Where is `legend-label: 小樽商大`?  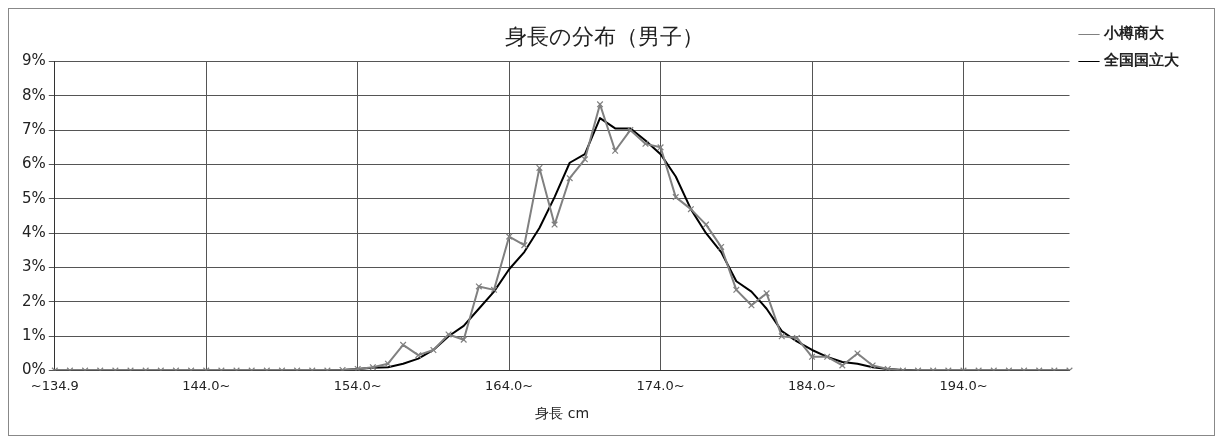
legend-label: 小樽商大 is located at coordinates (1134, 33).